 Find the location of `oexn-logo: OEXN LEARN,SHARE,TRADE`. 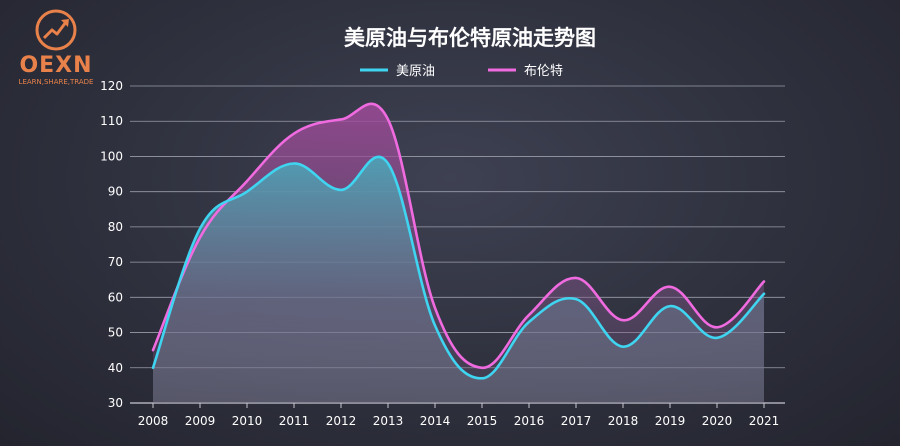

oexn-logo: OEXN LEARN,SHARE,TRADE is located at coordinates (56, 53).